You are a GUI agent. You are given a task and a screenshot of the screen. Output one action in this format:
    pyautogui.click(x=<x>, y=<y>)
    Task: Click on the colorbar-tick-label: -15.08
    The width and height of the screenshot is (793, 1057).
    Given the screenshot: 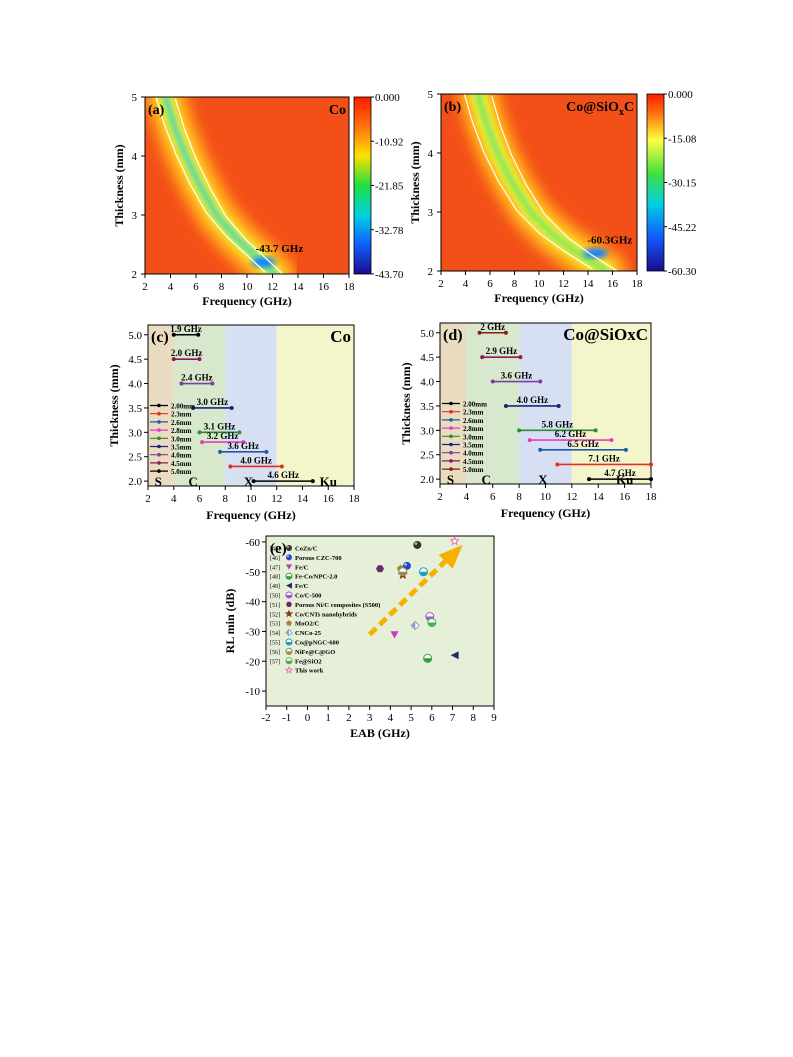 What is the action you would take?
    pyautogui.click(x=682, y=139)
    